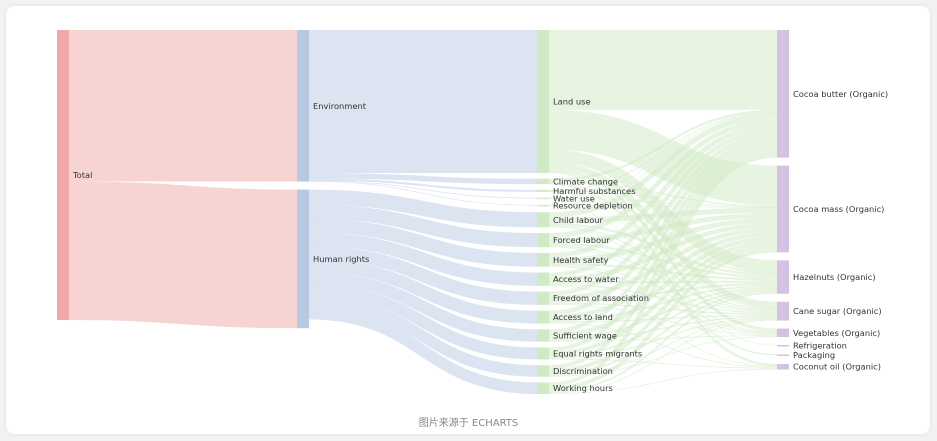  Describe the element at coordinates (836, 333) in the screenshot. I see `label-vegetables-organic: Vegetables (Organic)` at that location.